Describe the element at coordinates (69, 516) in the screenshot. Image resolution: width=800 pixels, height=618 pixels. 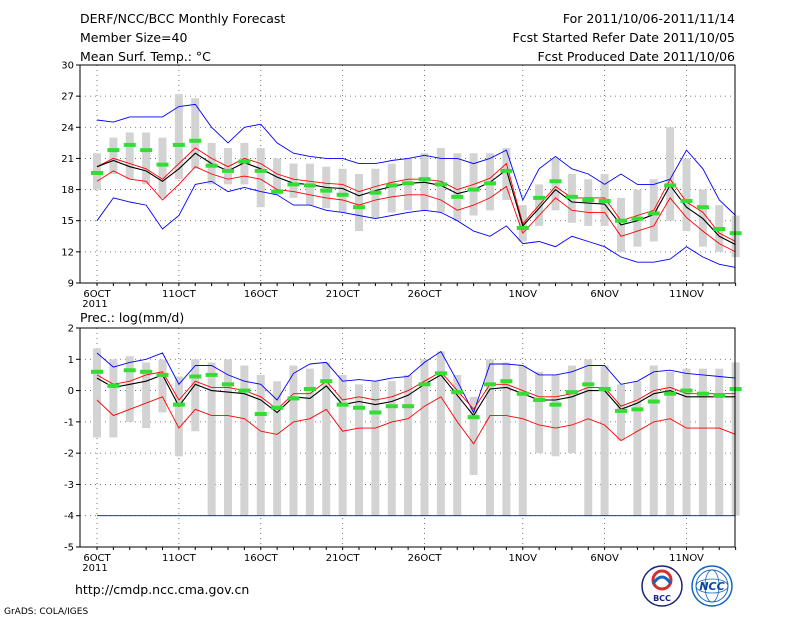
I see `prec-ytick-label: -4` at that location.